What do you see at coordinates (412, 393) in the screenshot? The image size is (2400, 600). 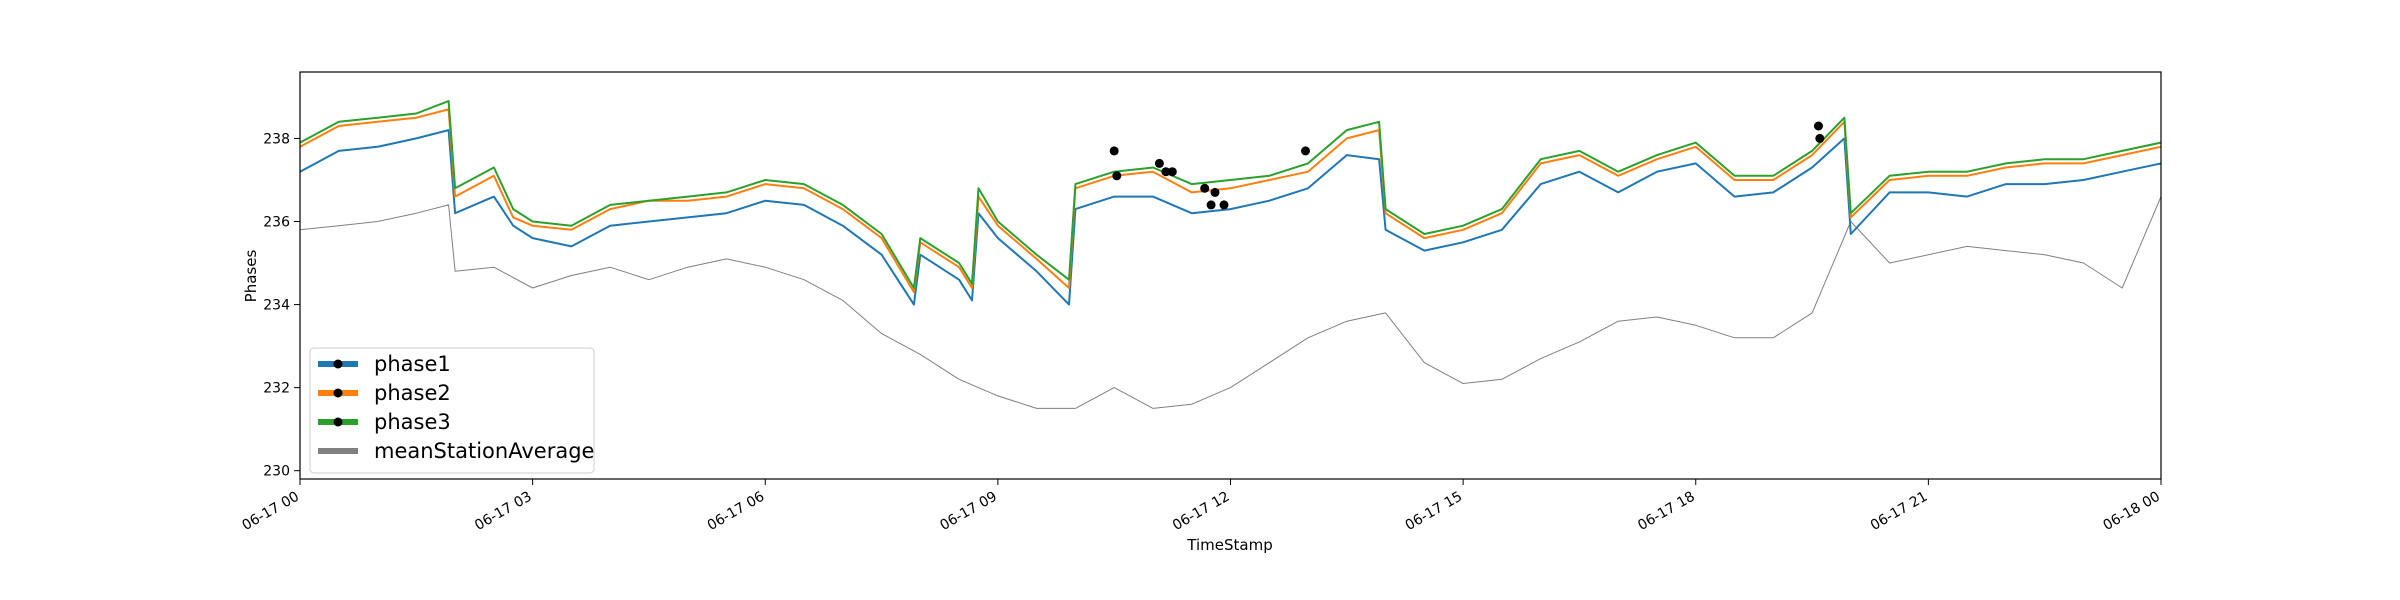 I see `legend-label-phase2: phase2` at bounding box center [412, 393].